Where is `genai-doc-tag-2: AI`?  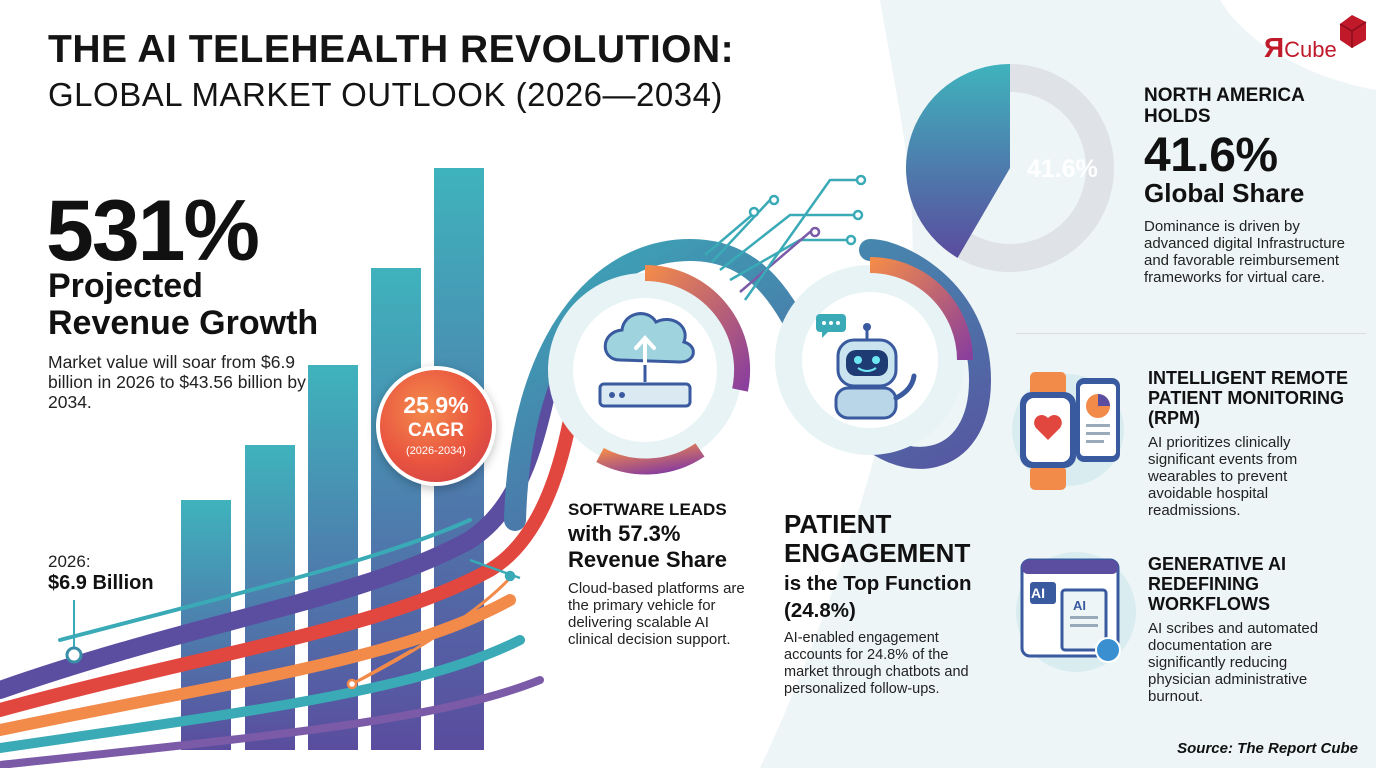
genai-doc-tag-2: AI is located at coordinates (1079, 605).